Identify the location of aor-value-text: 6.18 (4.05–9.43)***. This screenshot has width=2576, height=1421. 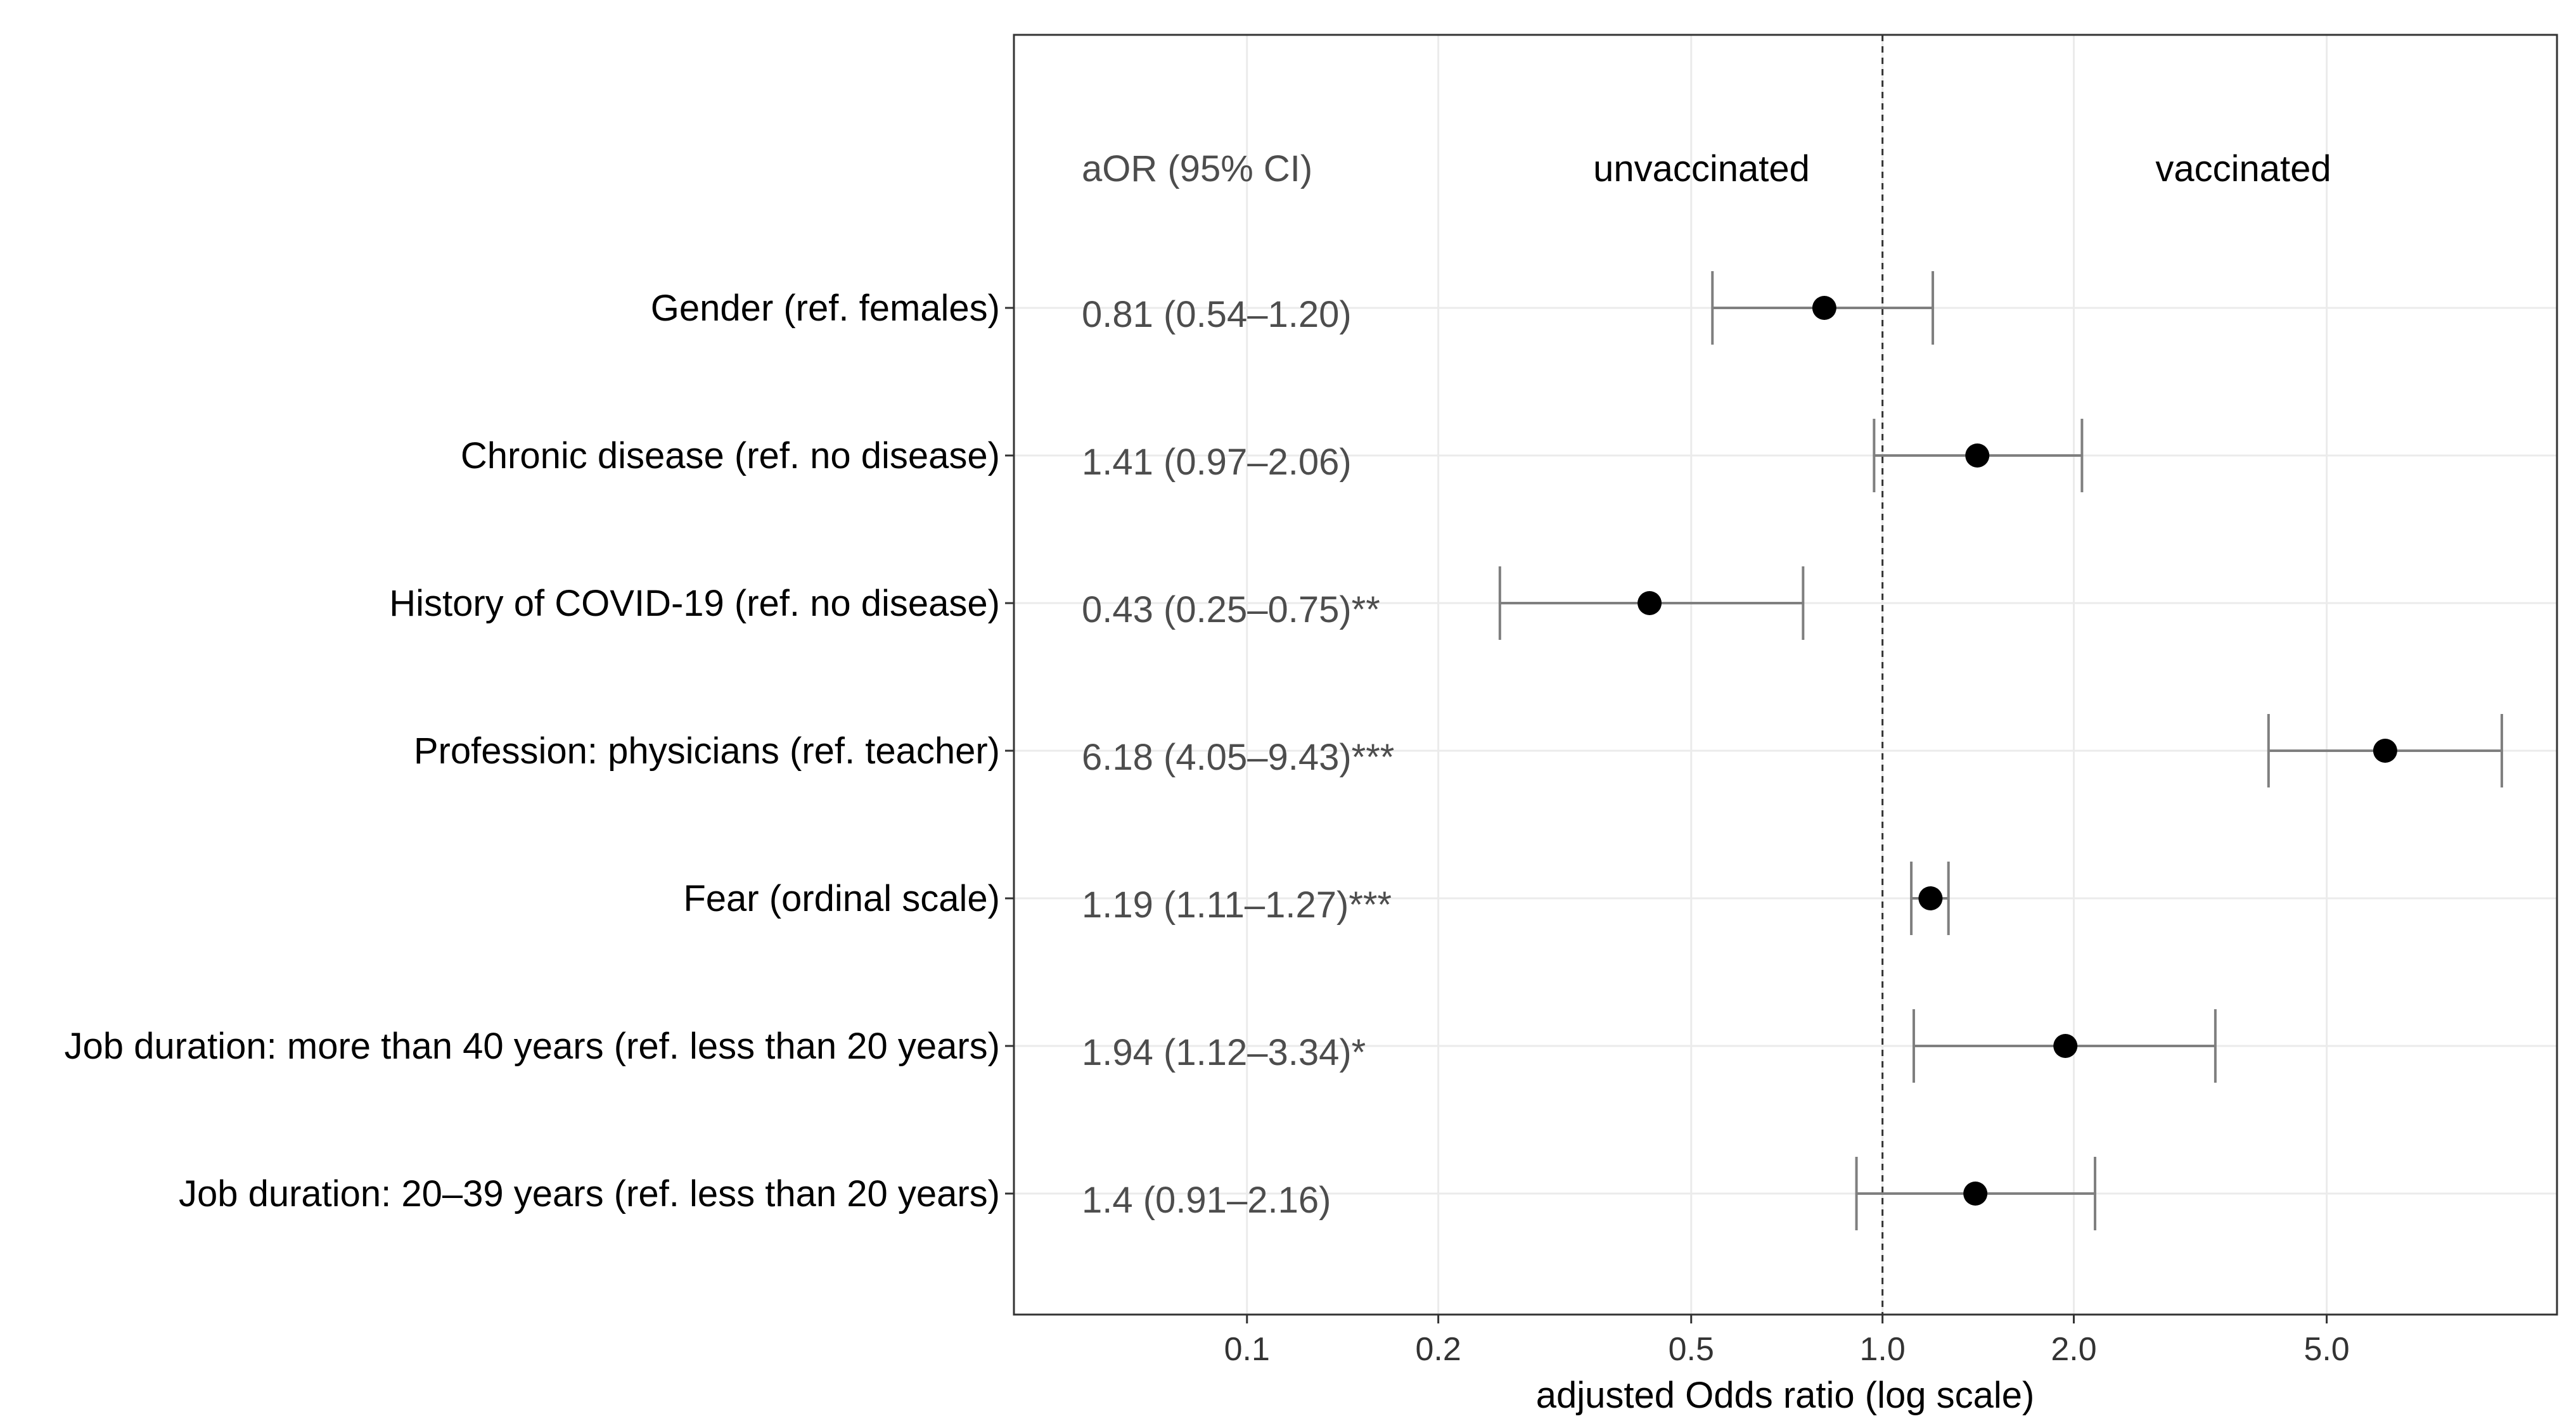
(1238, 758).